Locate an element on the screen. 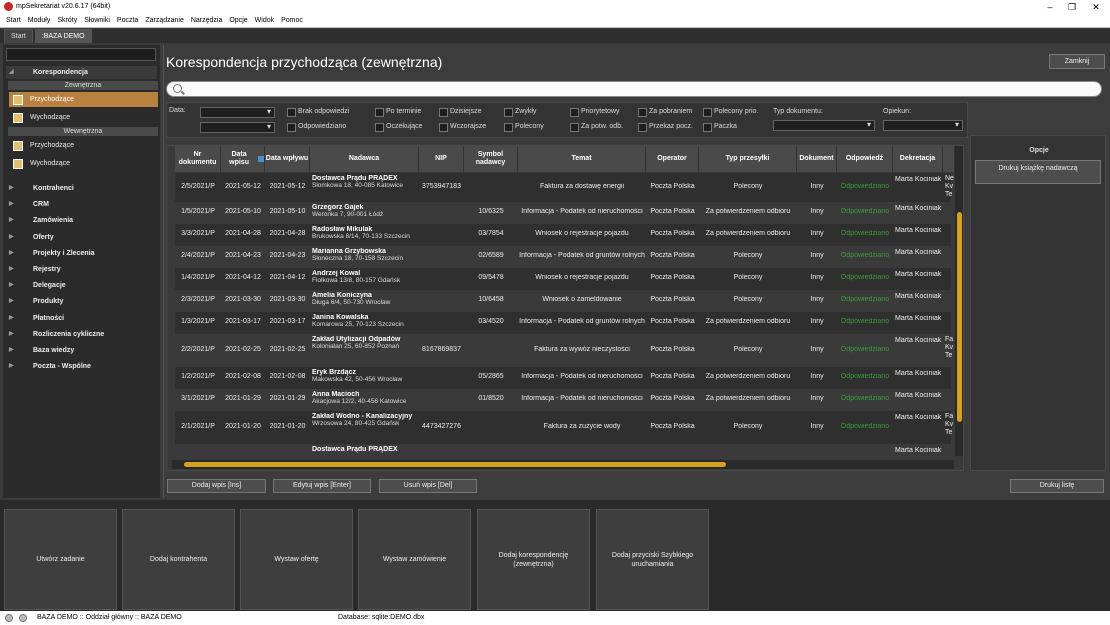 This screenshot has width=1110, height=625. opiekun-select is located at coordinates (923, 125).